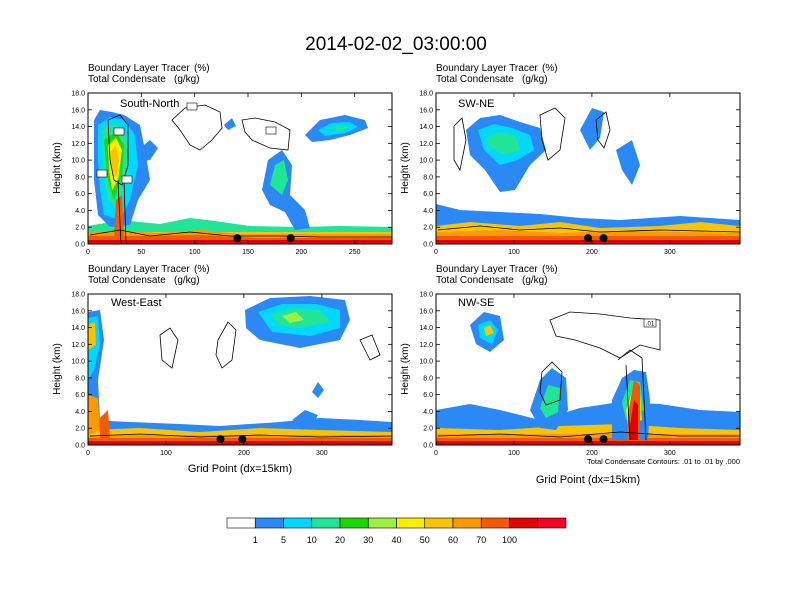  What do you see at coordinates (425, 540) in the screenshot?
I see `colorbar-label: 50` at bounding box center [425, 540].